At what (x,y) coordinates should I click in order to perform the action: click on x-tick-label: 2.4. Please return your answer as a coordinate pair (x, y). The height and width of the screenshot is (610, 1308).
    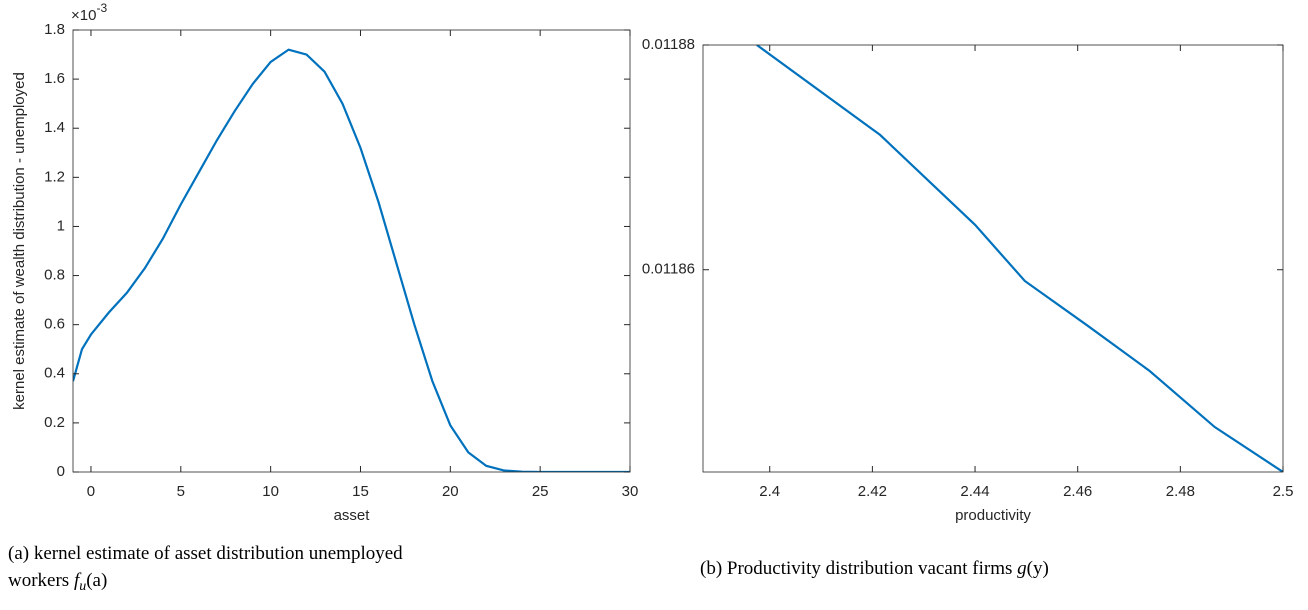
    Looking at the image, I should click on (769, 491).